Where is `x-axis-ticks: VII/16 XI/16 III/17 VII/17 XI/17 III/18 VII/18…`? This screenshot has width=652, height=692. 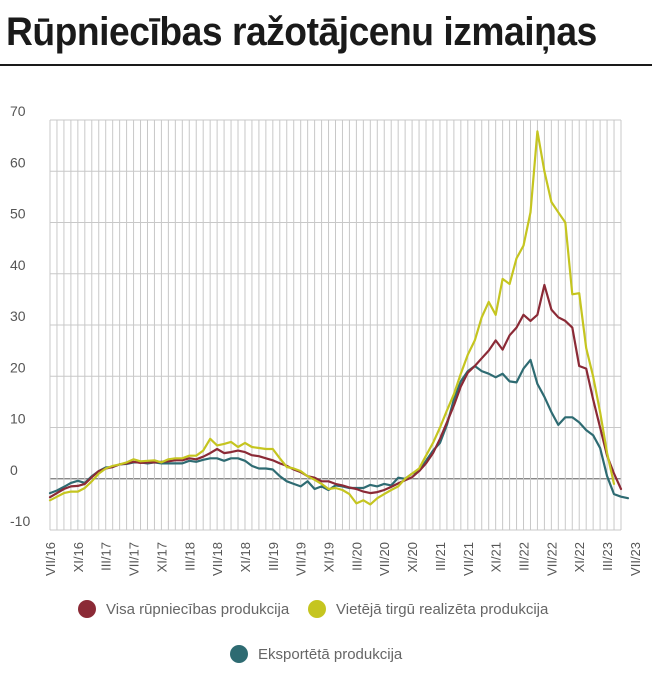 x-axis-ticks: VII/16 XI/16 III/17 VII/17 XI/17 III/18 VII/18… is located at coordinates (343, 559).